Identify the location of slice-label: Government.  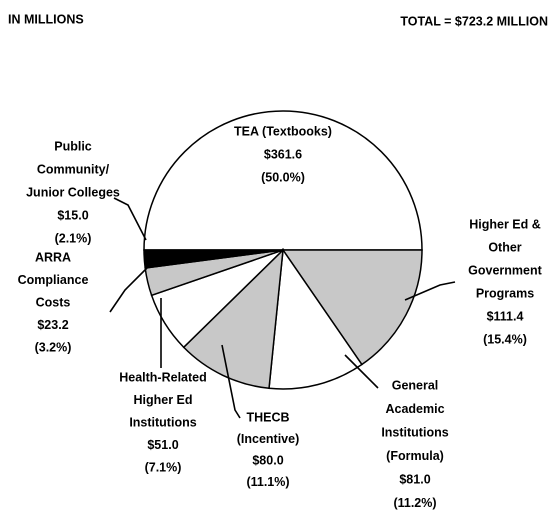
(505, 270).